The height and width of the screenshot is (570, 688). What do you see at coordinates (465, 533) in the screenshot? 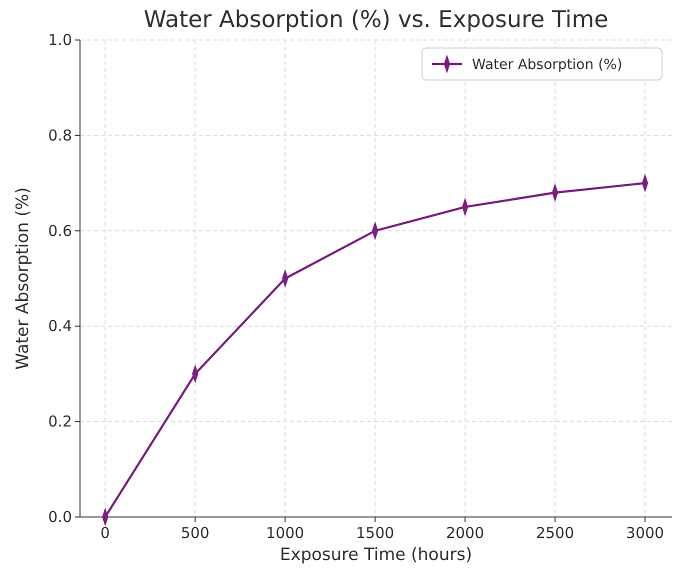
I see `x-tick-label: 2000` at bounding box center [465, 533].